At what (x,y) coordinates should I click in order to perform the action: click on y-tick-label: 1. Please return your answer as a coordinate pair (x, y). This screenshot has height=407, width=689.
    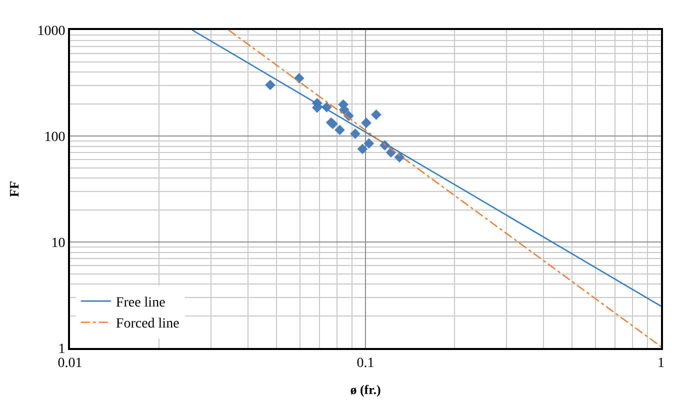
    Looking at the image, I should click on (62, 349).